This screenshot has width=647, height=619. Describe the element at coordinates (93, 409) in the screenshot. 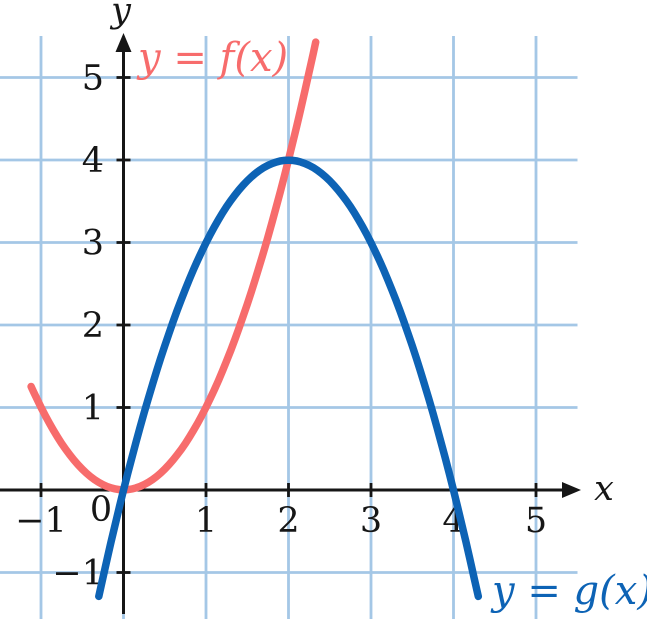

I see `y-tick-label: 1` at that location.